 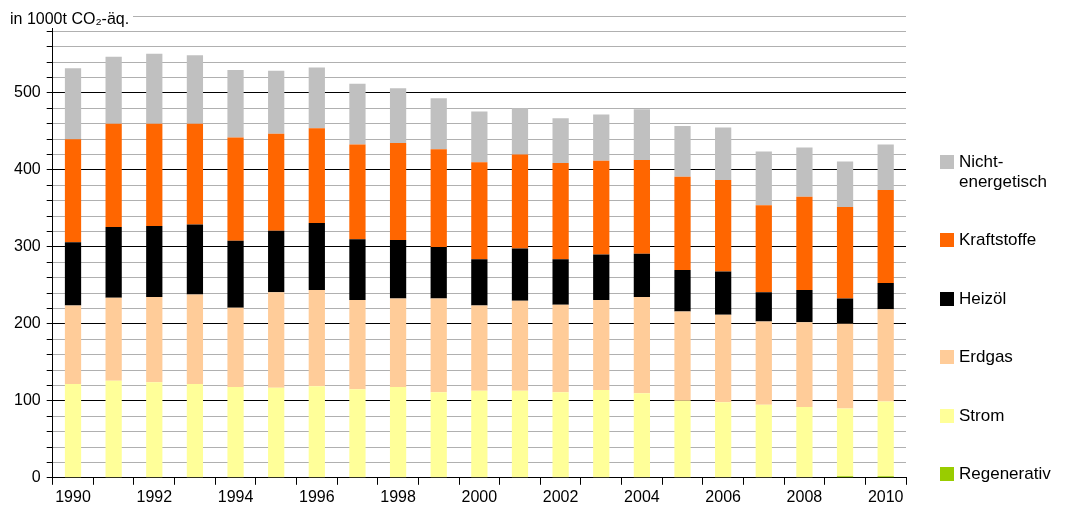 What do you see at coordinates (1003, 172) in the screenshot?
I see `legend-label: Nicht-energetisch` at bounding box center [1003, 172].